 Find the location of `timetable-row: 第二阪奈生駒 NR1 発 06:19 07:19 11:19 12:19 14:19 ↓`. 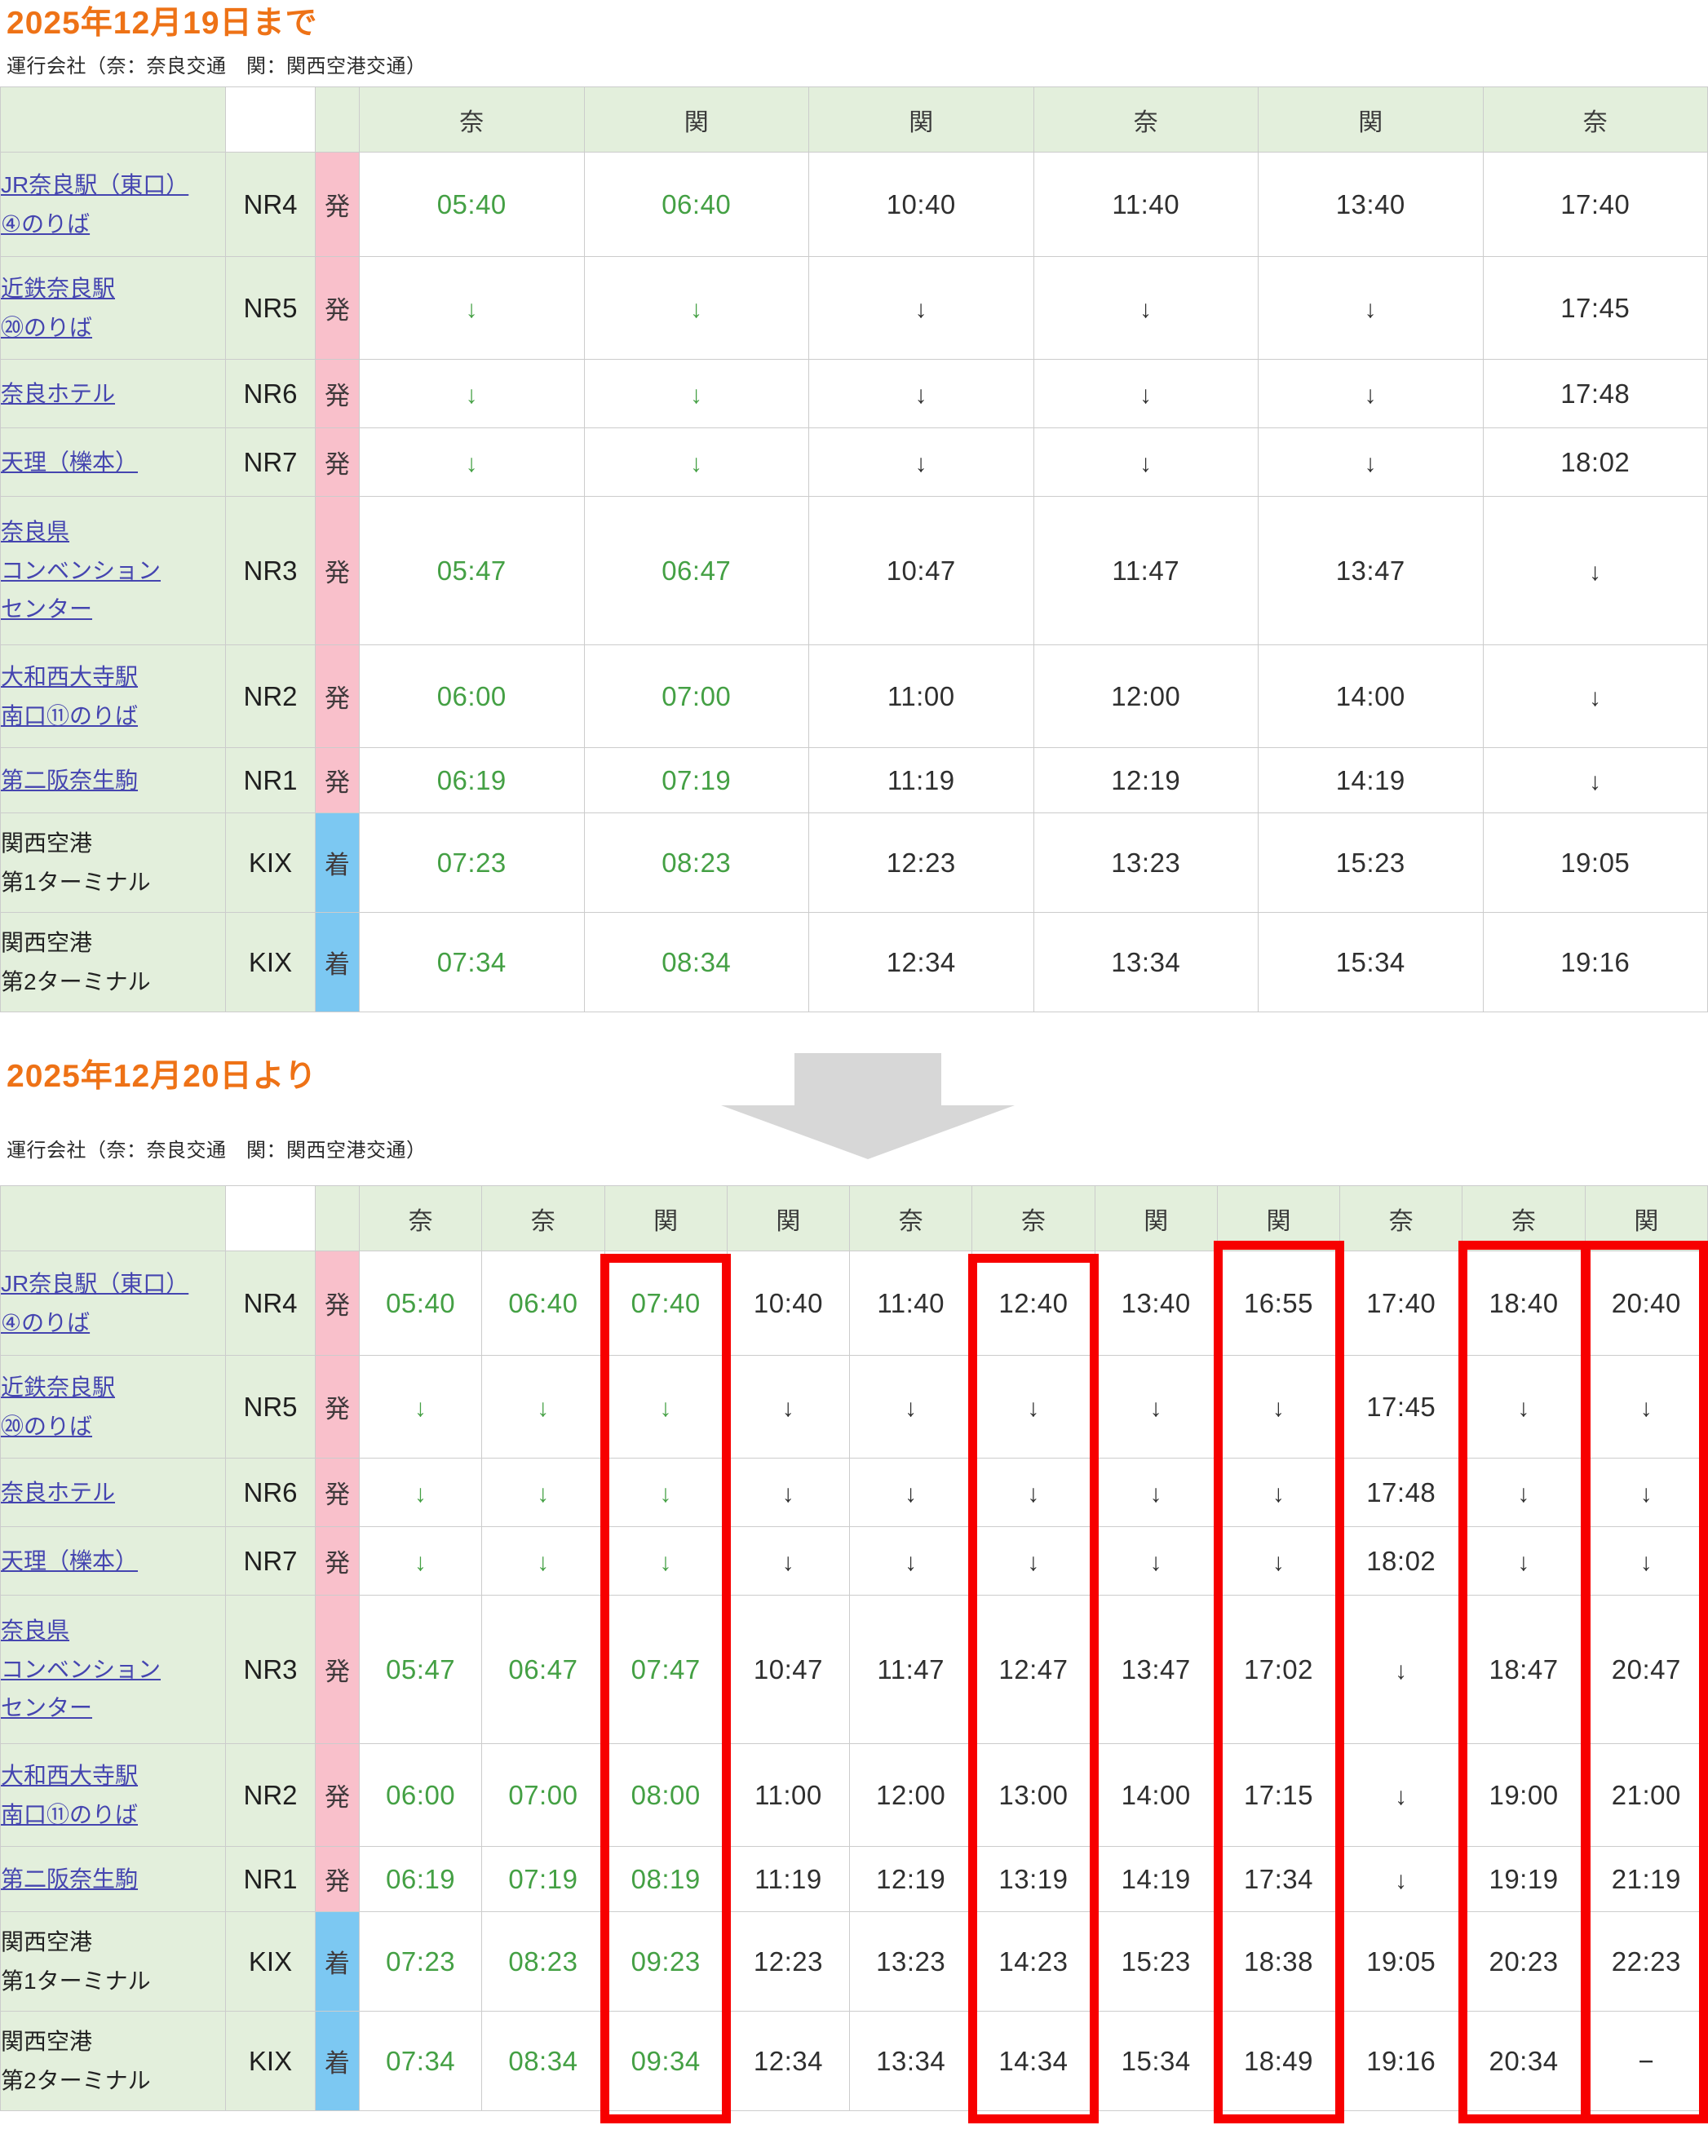

timetable-row: 第二阪奈生駒 NR1 発 06:19 07:19 11:19 12:19 14:19 ↓ is located at coordinates (854, 780).